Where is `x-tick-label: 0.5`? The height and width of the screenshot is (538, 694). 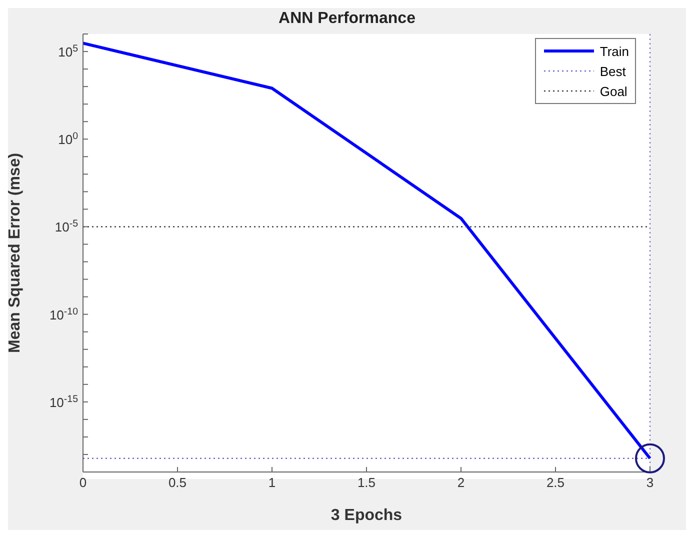
x-tick-label: 0.5 is located at coordinates (177, 482).